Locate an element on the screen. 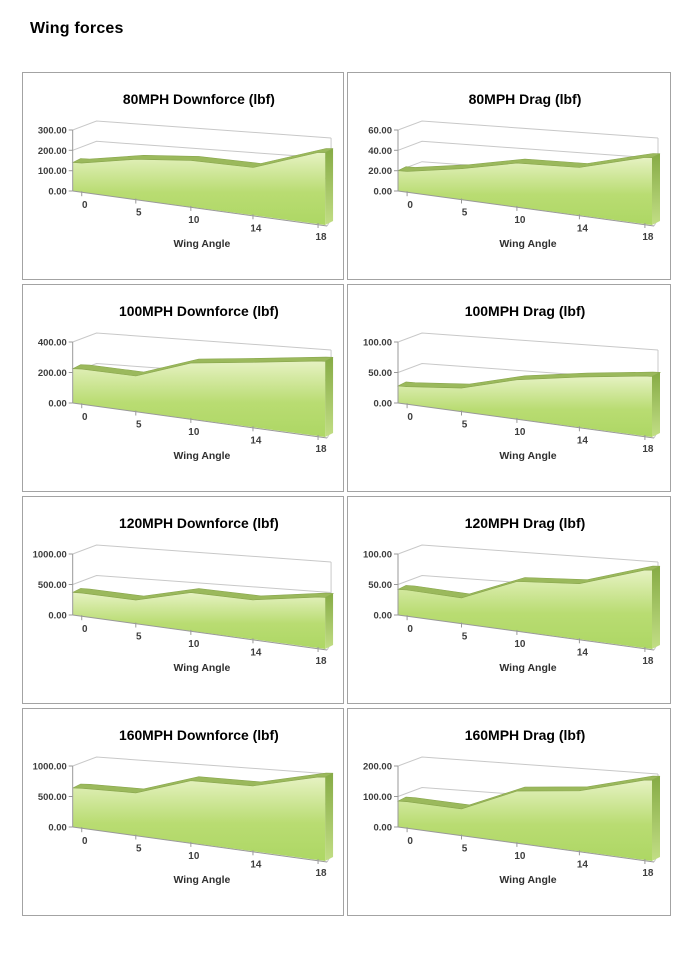  y-tick-label: 300.00 is located at coordinates (52, 130).